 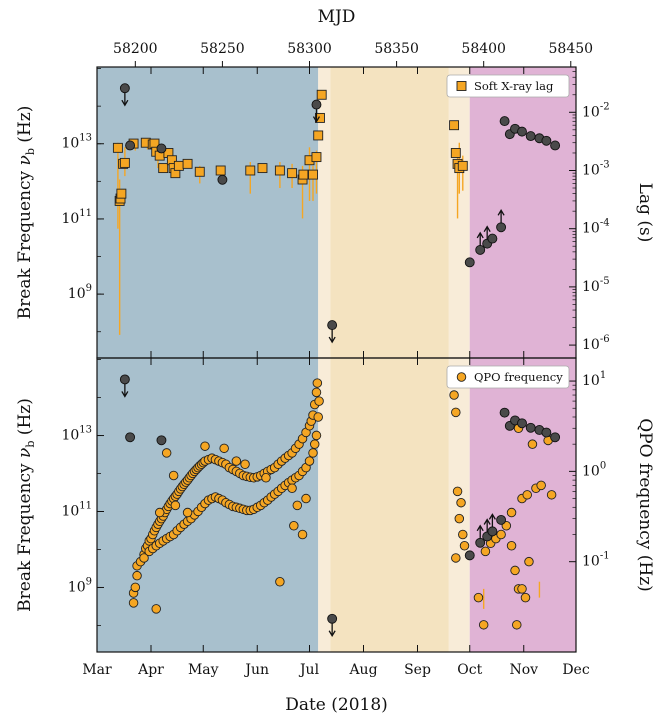 What do you see at coordinates (523, 670) in the screenshot?
I see `date-tick-label: Nov` at bounding box center [523, 670].